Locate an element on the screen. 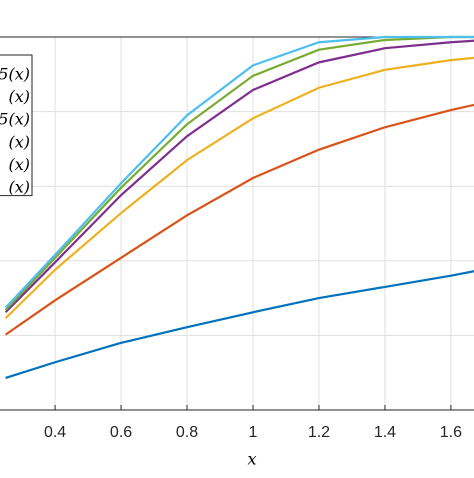 This screenshot has height=478, width=474. x-tick-label: 1.4 is located at coordinates (385, 432).